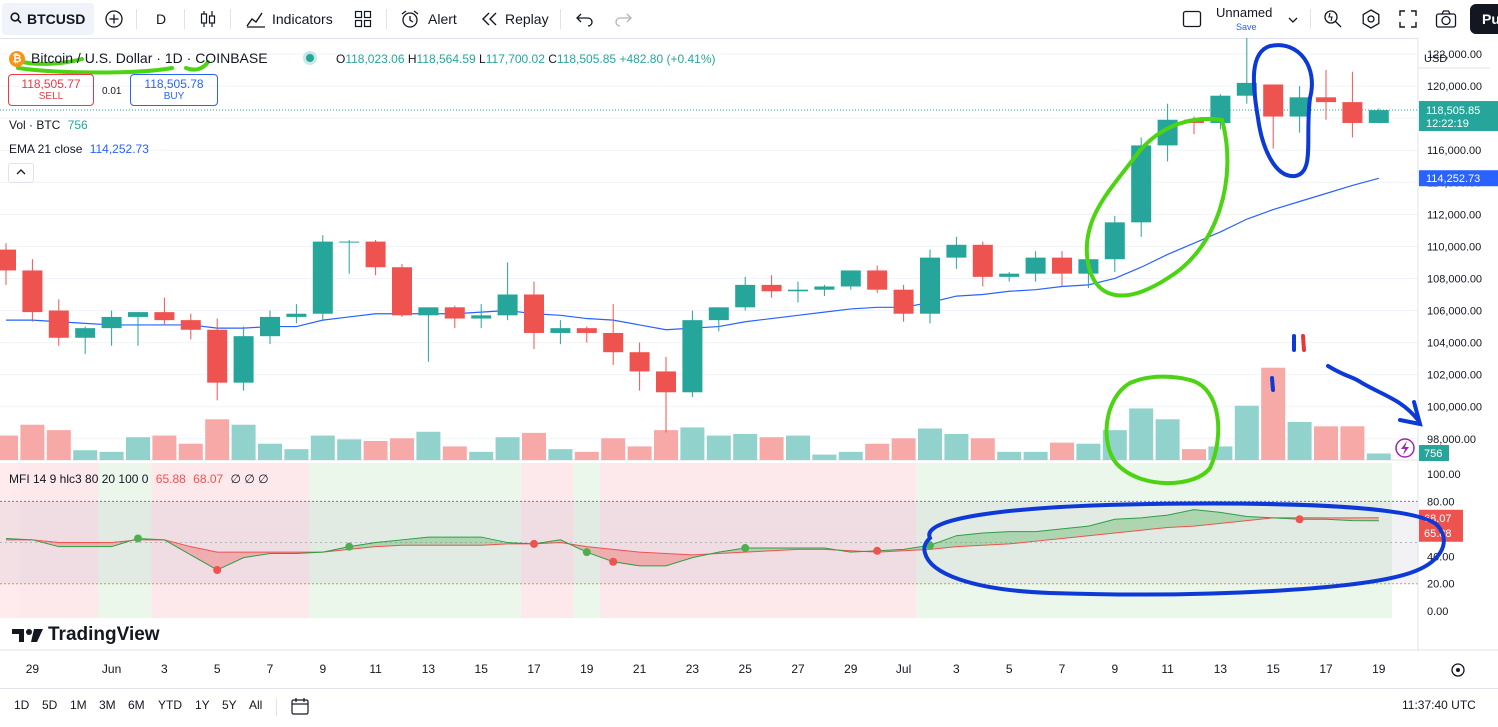 This screenshot has width=1498, height=727. What do you see at coordinates (310, 58) in the screenshot?
I see `market-status-dot` at bounding box center [310, 58].